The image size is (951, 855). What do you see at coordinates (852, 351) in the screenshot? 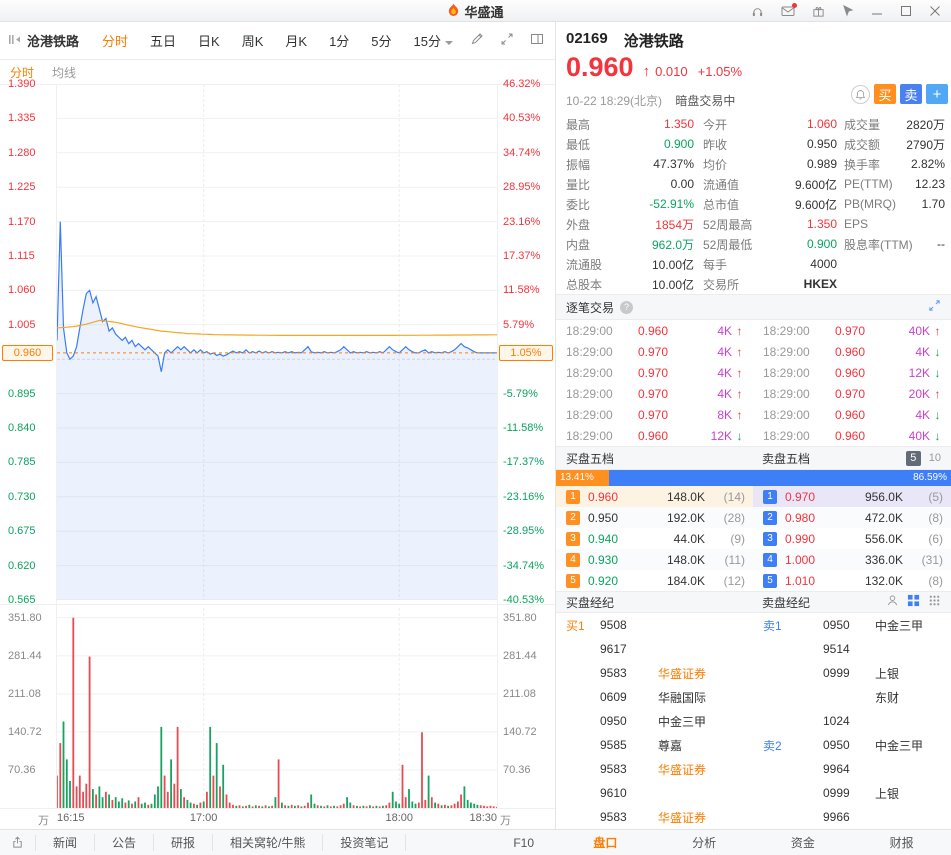
I see `tick-row: 18:29:00 0.960 4K ↓` at bounding box center [852, 351].